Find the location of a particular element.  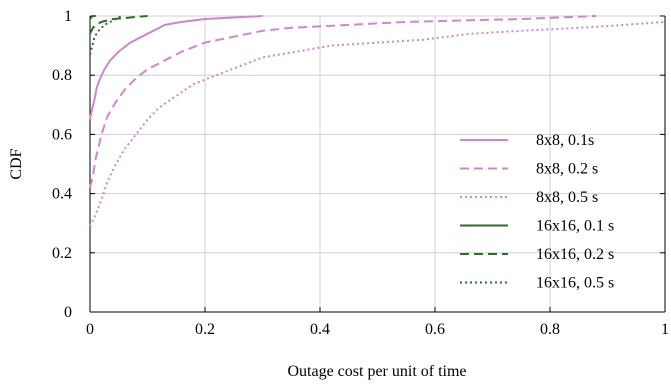

y-tick-label-2: 0.4 is located at coordinates (62, 194).